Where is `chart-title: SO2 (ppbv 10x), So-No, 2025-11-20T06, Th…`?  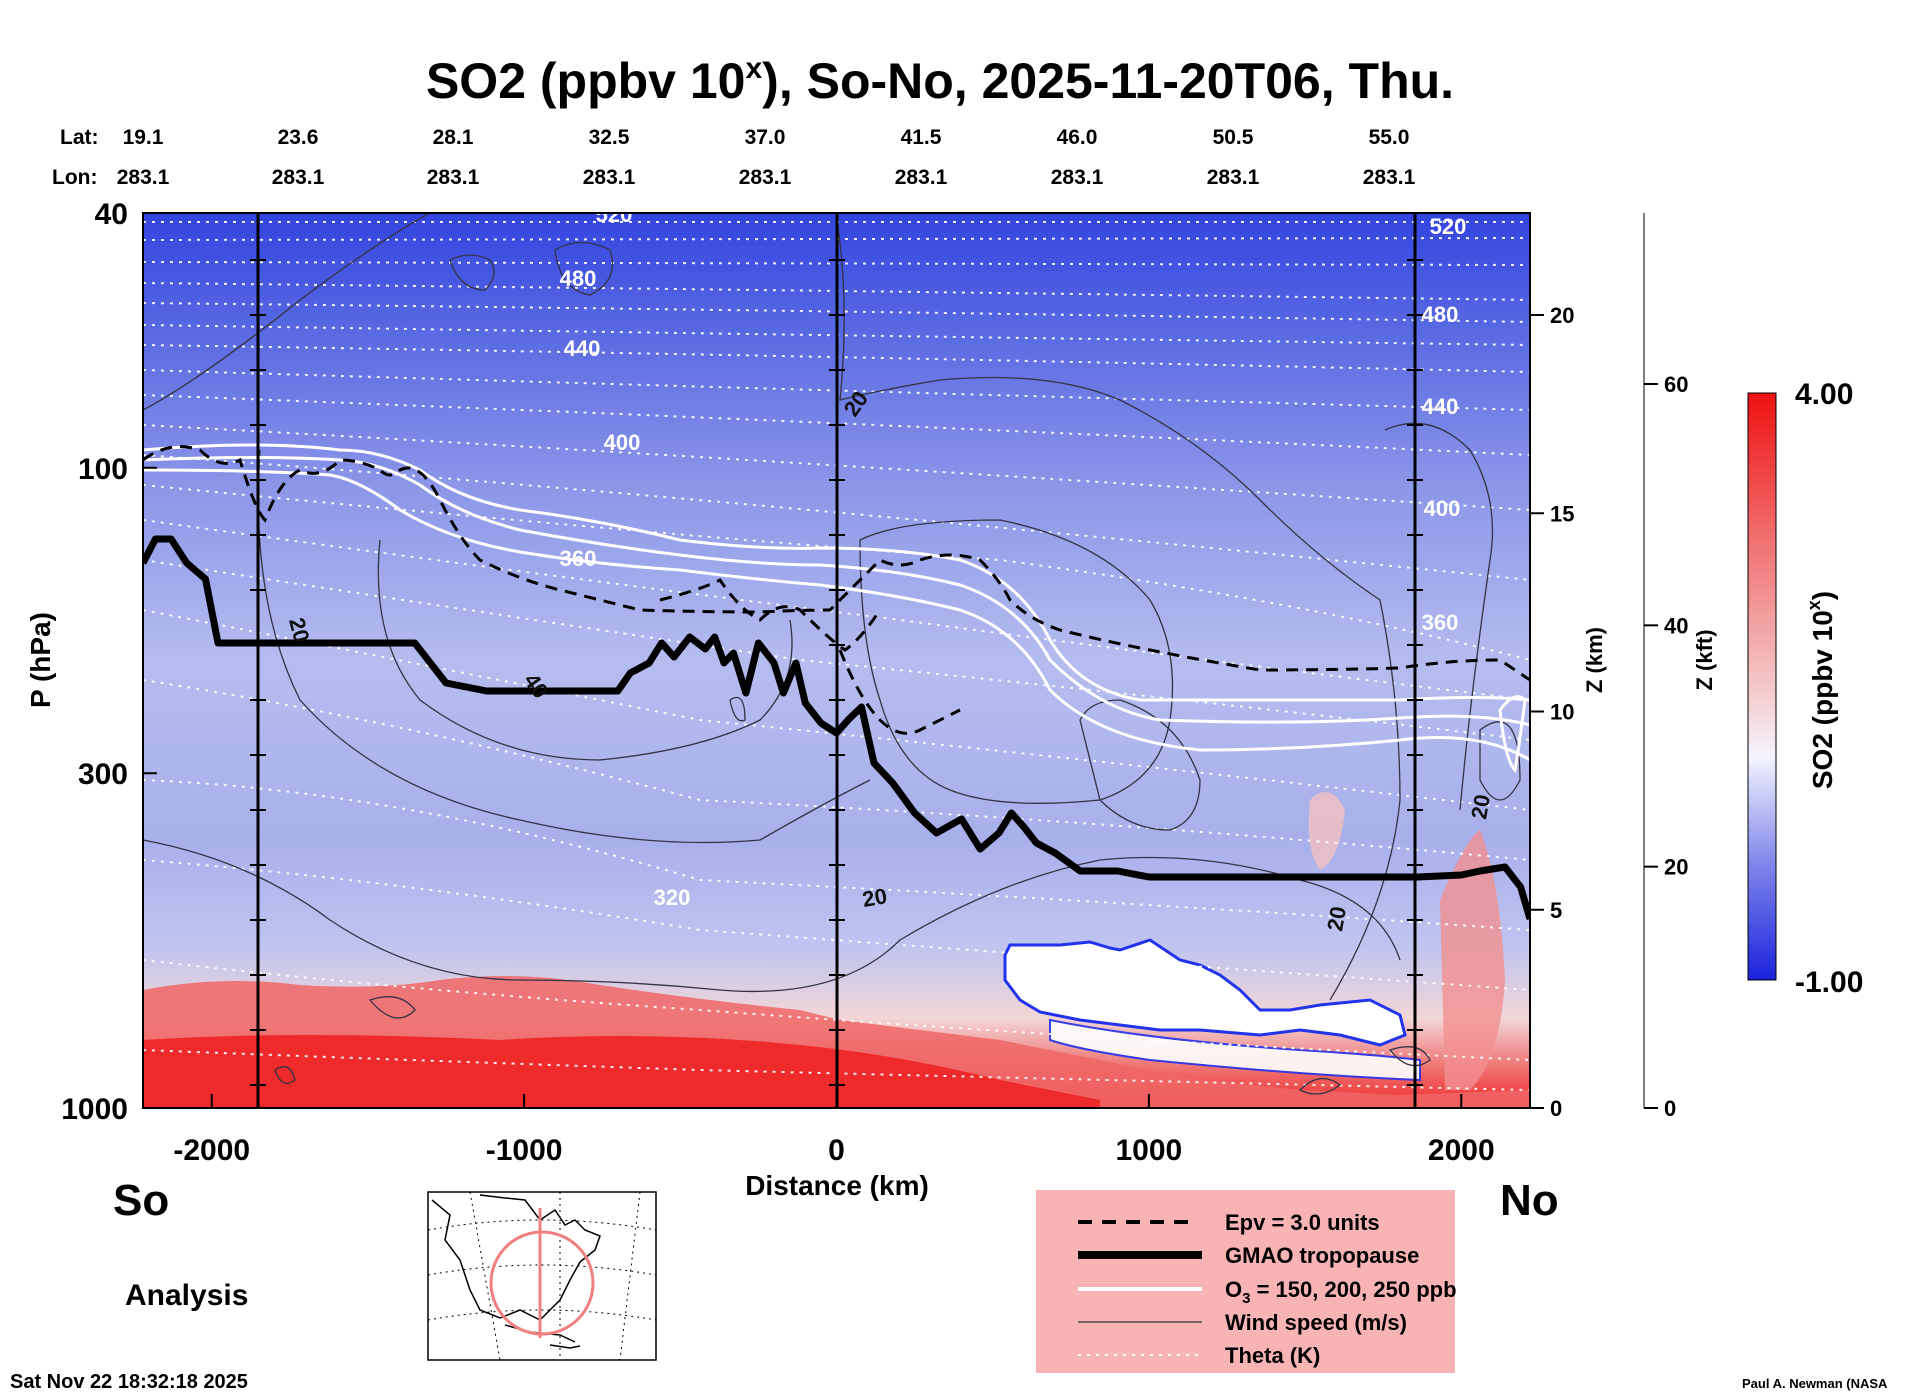
chart-title: SO2 (ppbv 10x), So-No, 2025-11-20T06, Th… is located at coordinates (940, 80).